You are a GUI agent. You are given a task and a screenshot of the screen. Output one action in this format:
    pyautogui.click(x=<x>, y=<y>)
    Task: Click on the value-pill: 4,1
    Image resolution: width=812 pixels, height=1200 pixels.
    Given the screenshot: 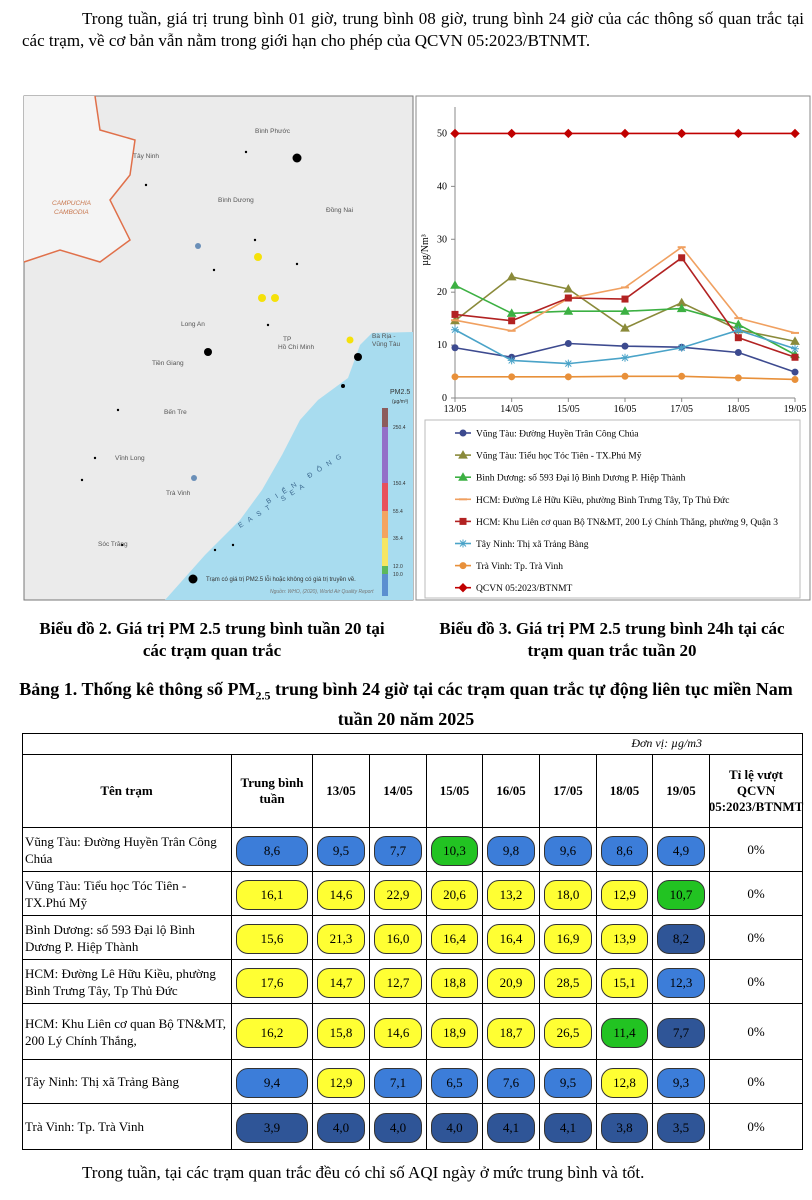 What is the action you would take?
    pyautogui.click(x=511, y=1127)
    